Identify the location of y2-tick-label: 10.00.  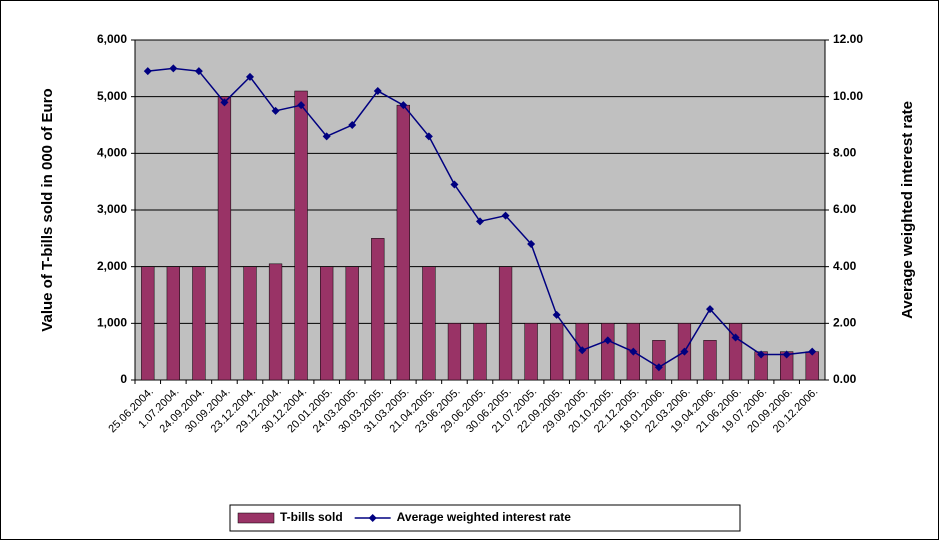
(848, 96).